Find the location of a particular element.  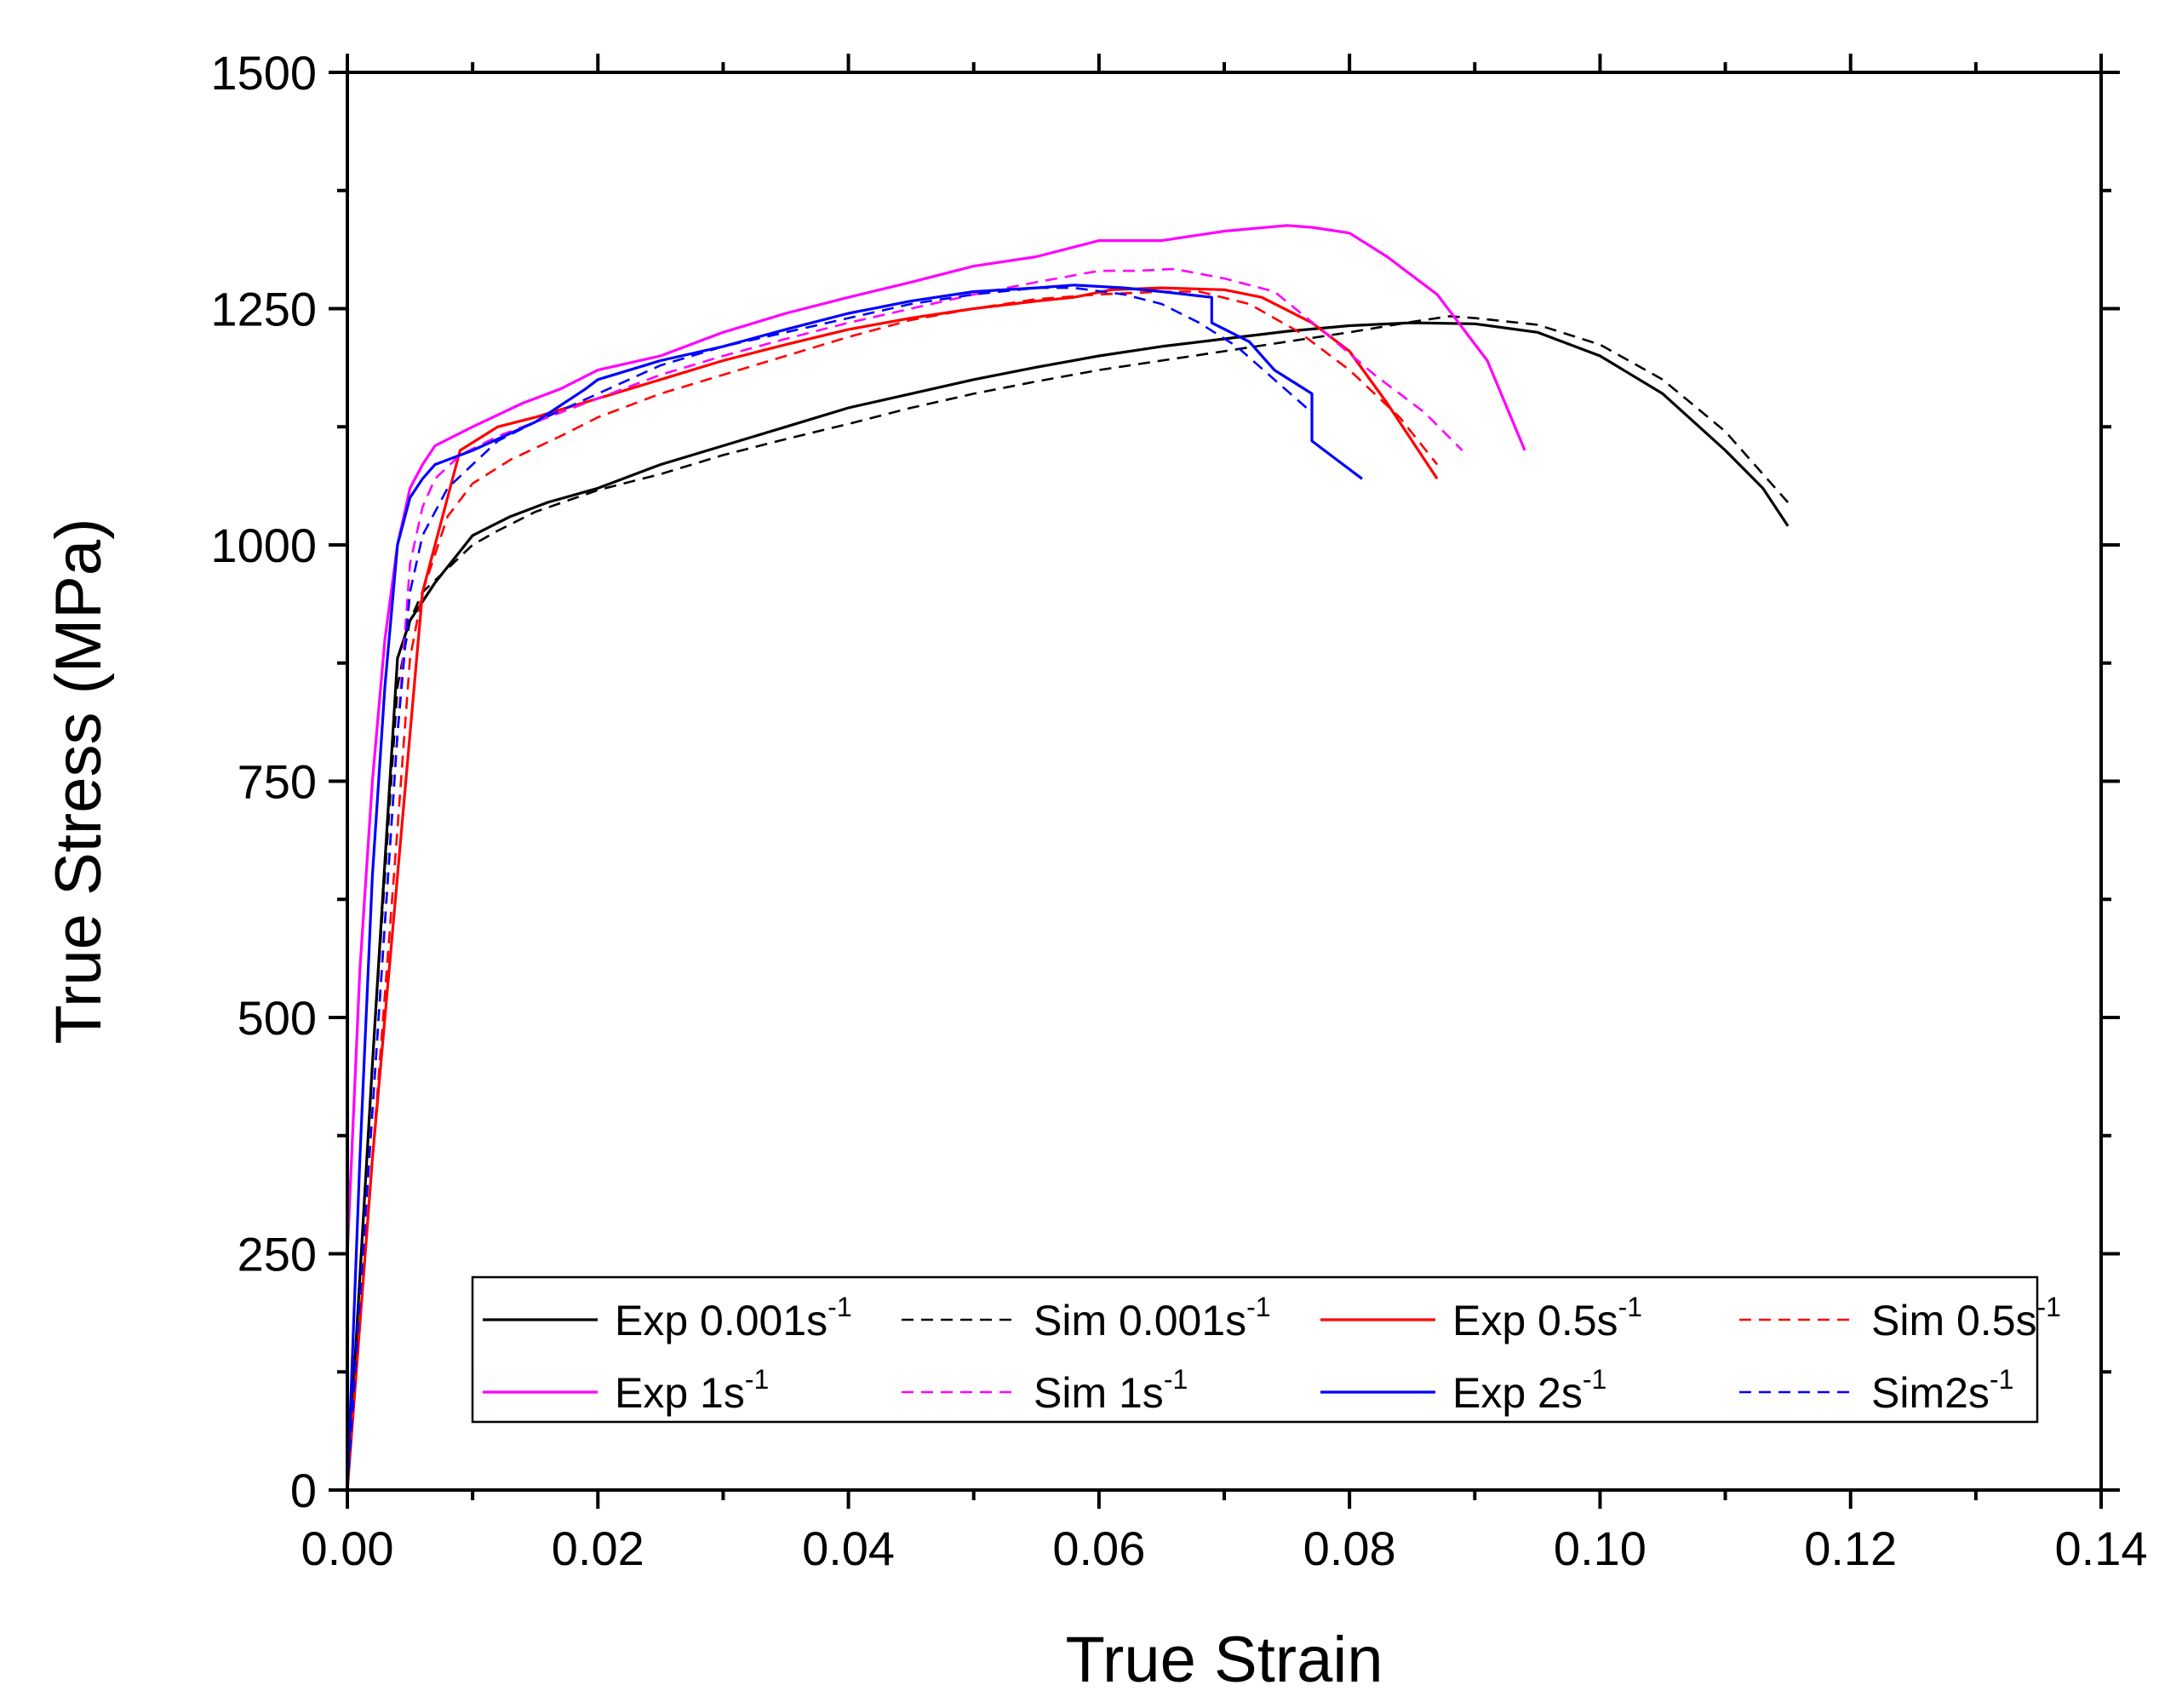

legend-label-text: Sim 0.5s is located at coordinates (1954, 1321).